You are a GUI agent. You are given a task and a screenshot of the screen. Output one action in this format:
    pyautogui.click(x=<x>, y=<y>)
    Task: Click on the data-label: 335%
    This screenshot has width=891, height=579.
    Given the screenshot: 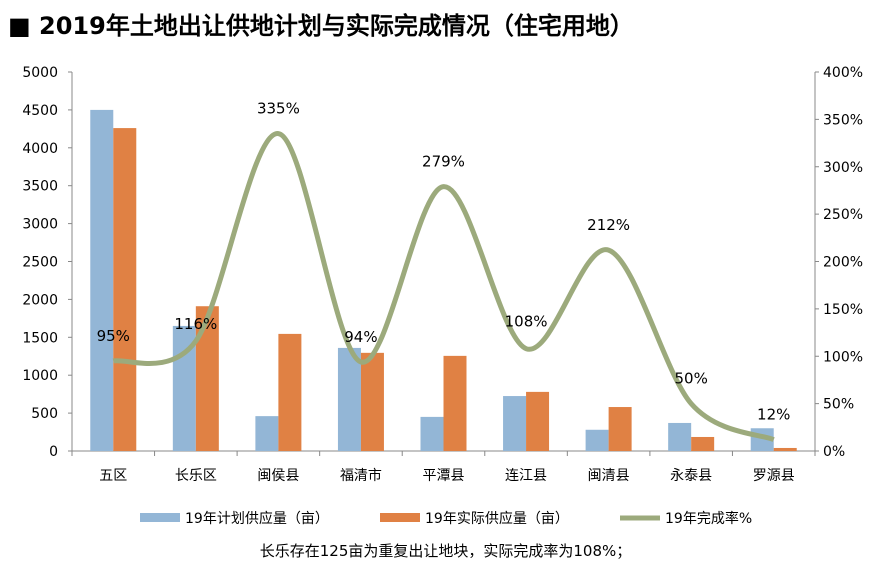 What is the action you would take?
    pyautogui.click(x=278, y=109)
    